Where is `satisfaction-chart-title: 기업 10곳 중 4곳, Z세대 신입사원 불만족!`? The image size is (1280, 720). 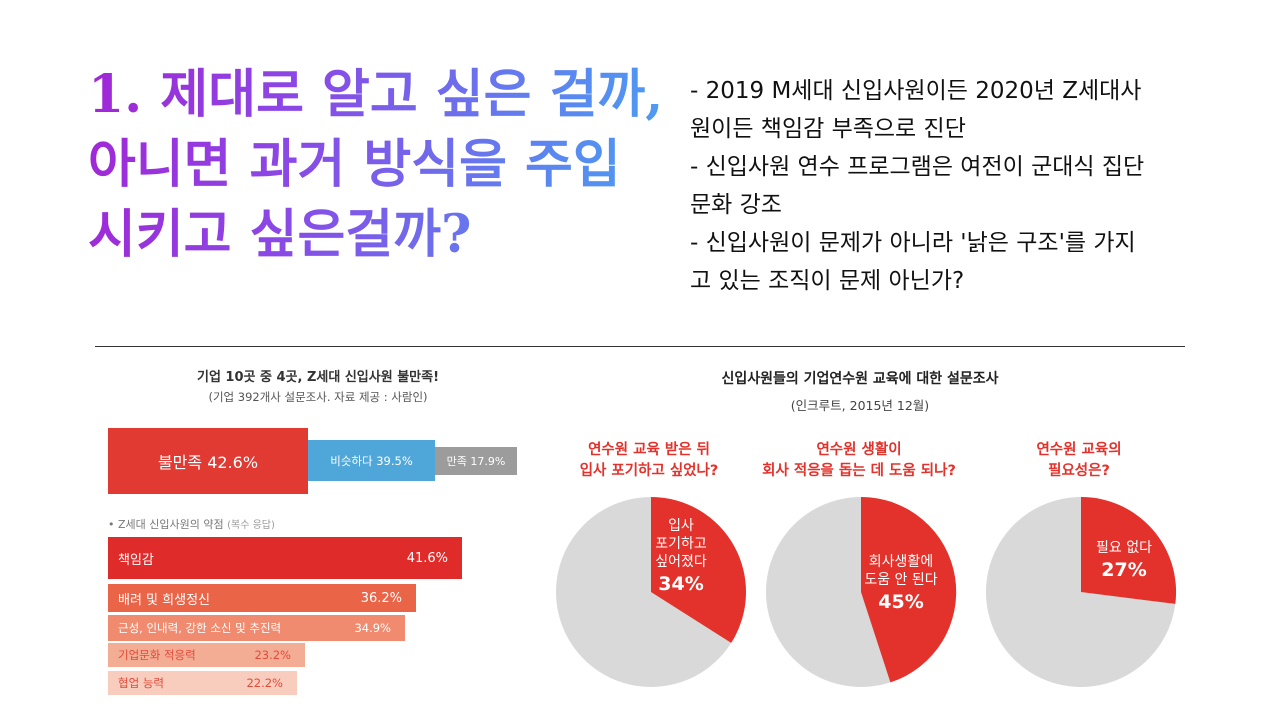 satisfaction-chart-title: 기업 10곳 중 4곳, Z세대 신입사원 불만족! is located at coordinates (318, 377).